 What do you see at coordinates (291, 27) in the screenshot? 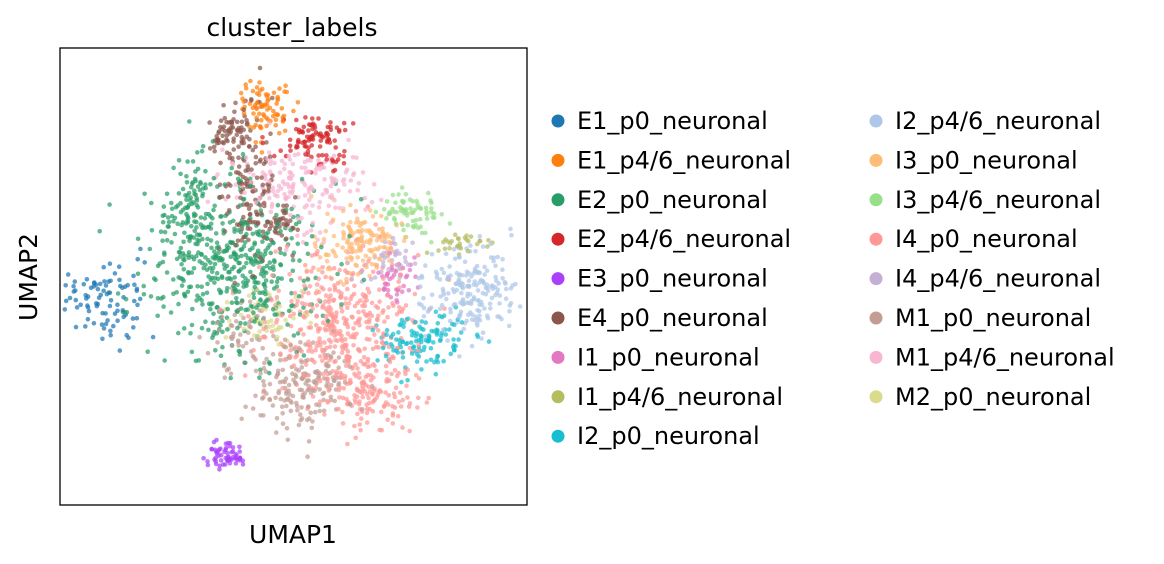
I see `chart-title: cluster_labels` at bounding box center [291, 27].